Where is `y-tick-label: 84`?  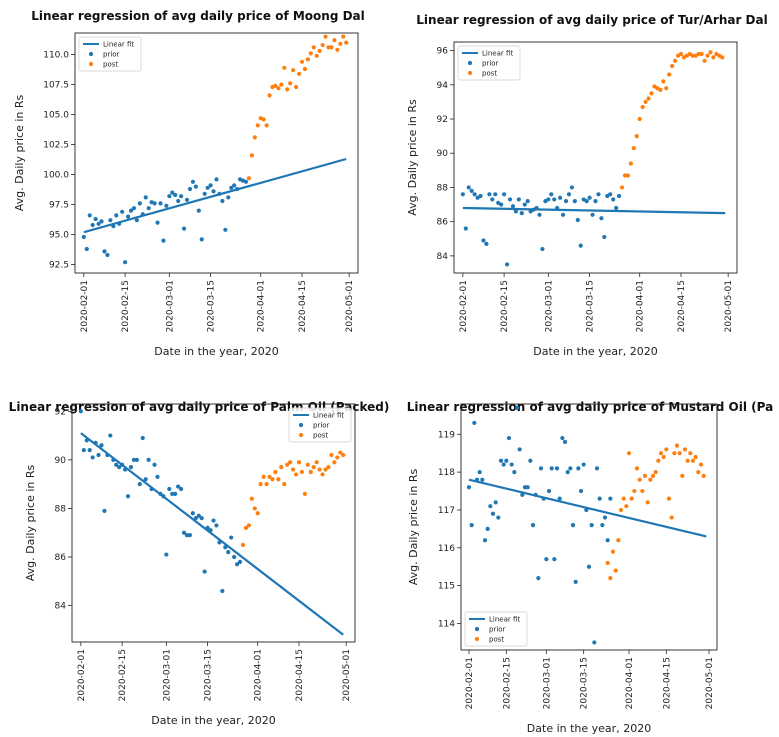
y-tick-label: 84 is located at coordinates (61, 607).